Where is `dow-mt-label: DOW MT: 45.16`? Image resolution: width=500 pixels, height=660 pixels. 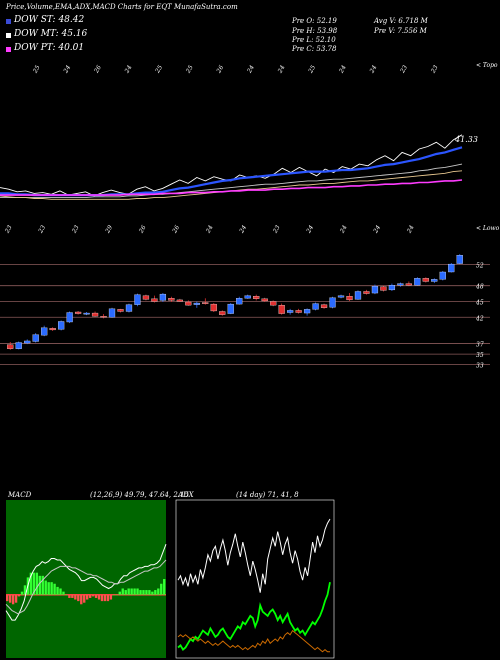 dow-mt-label: DOW MT: 45.16 is located at coordinates (51, 34).